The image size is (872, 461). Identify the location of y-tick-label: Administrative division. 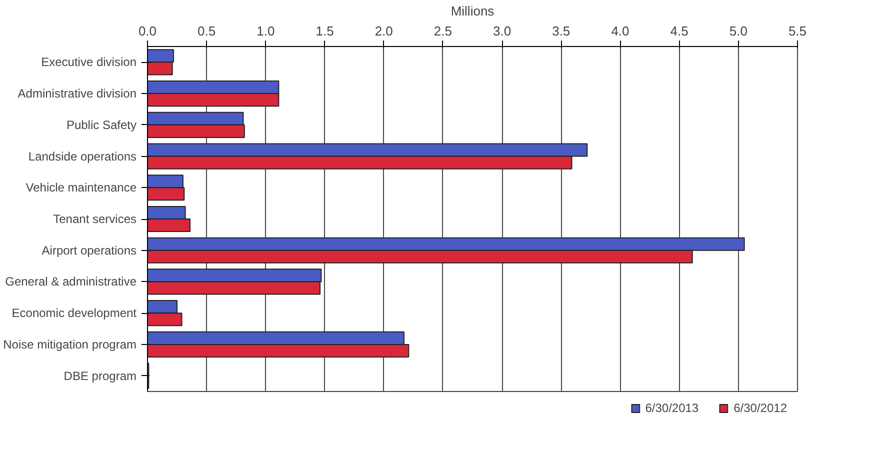
(77, 93).